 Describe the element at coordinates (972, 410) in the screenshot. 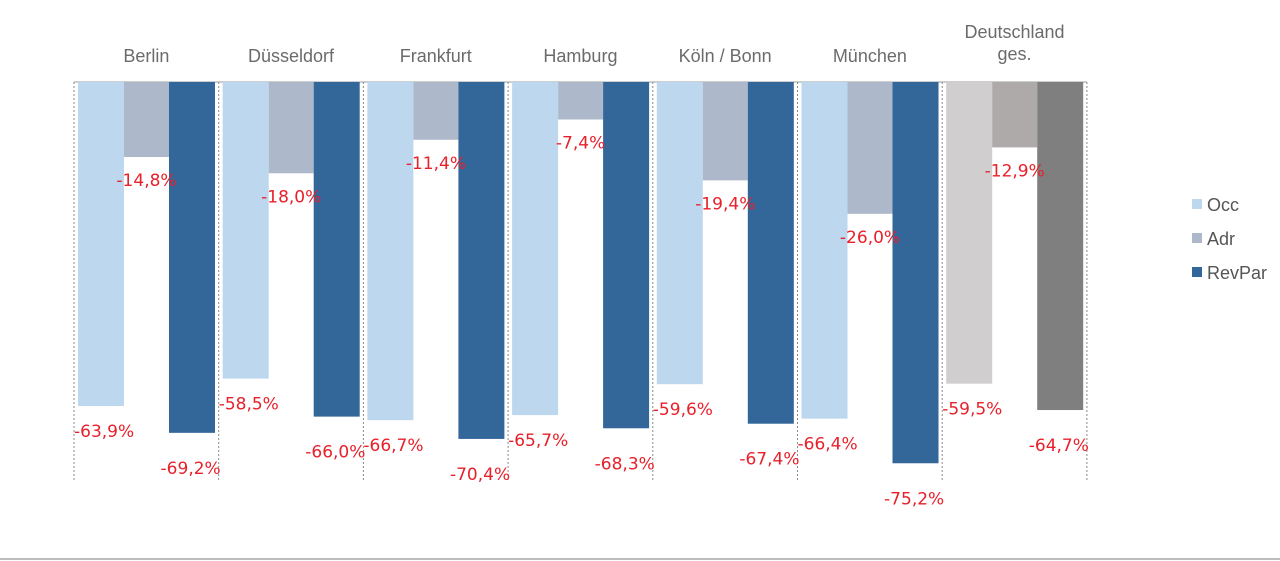

I see `value-label: -59,5%` at that location.